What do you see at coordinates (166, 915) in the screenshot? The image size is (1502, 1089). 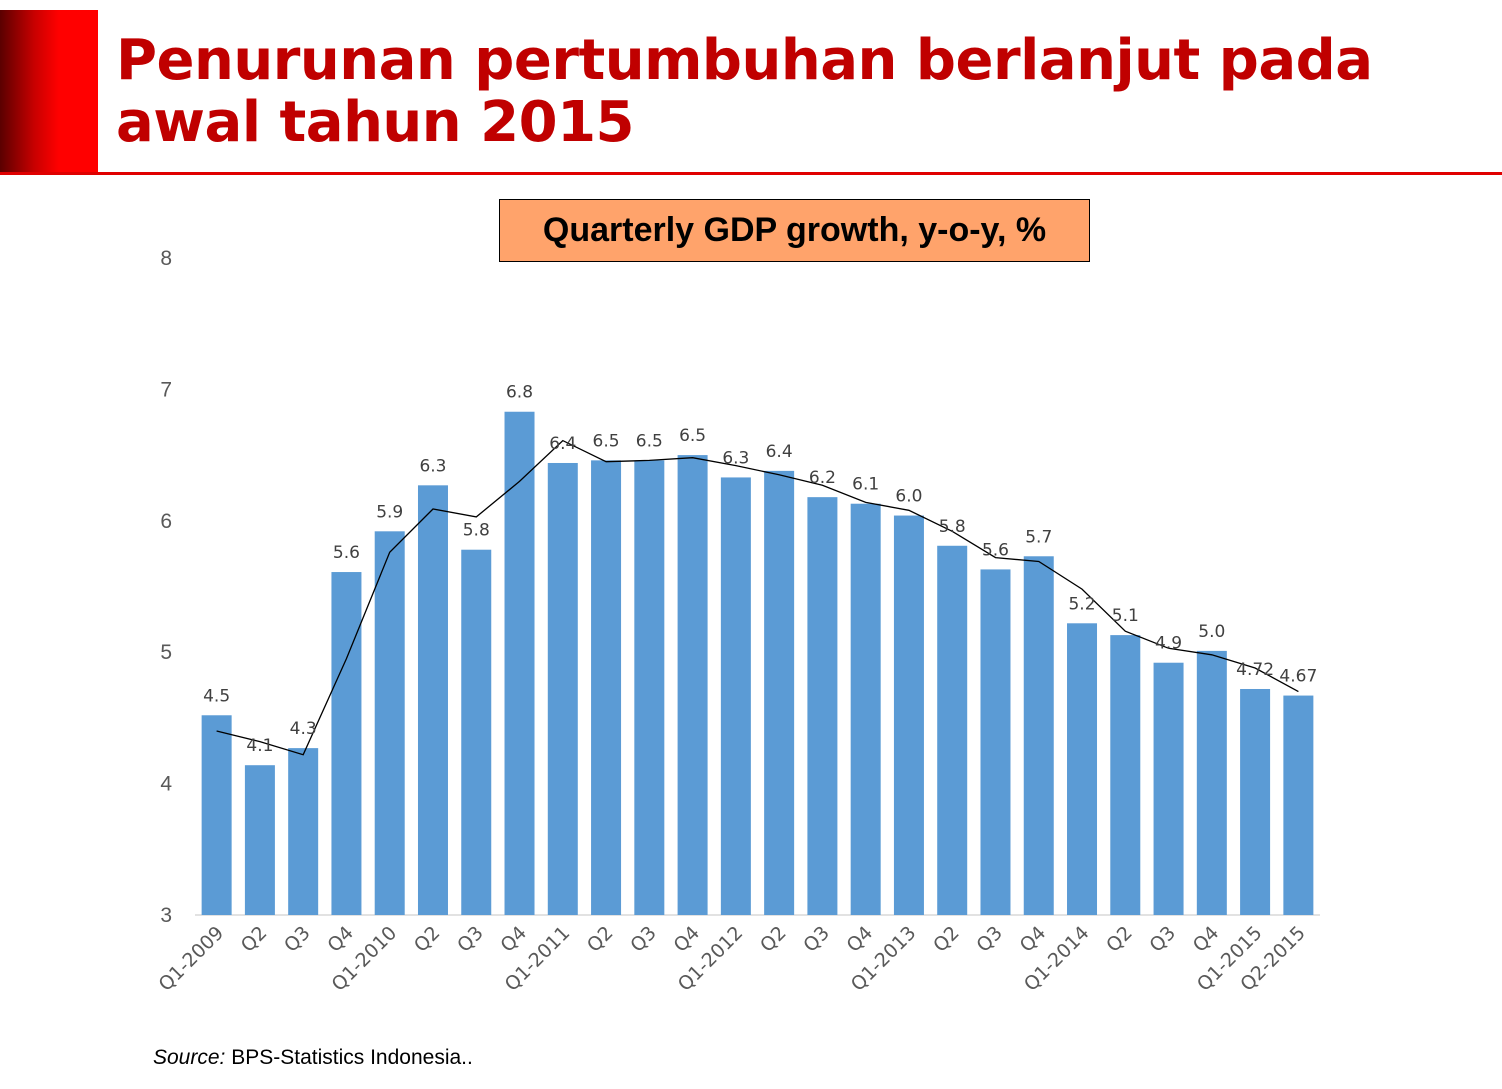 I see `y-tick-label: 3` at bounding box center [166, 915].